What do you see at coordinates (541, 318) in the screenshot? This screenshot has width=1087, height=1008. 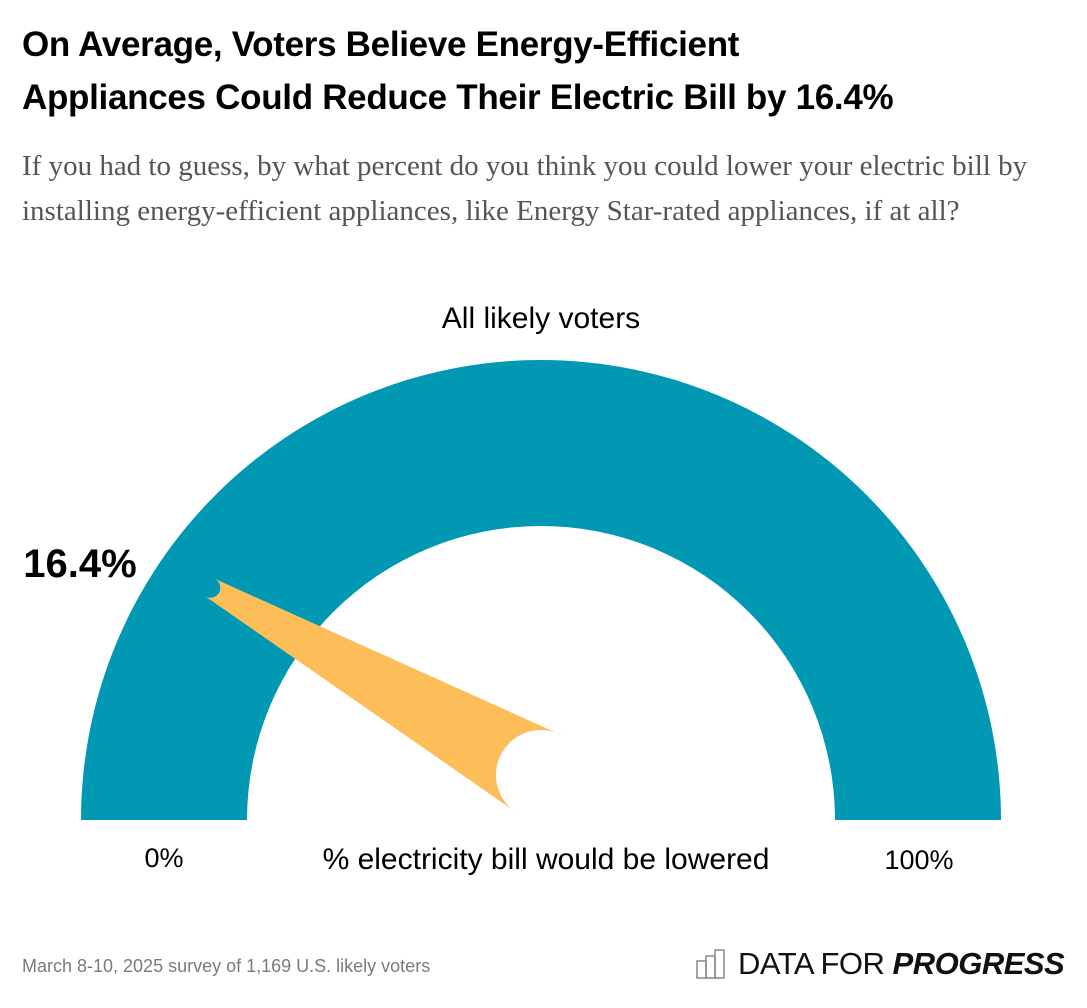 I see `gauge-title: All likely voters` at bounding box center [541, 318].